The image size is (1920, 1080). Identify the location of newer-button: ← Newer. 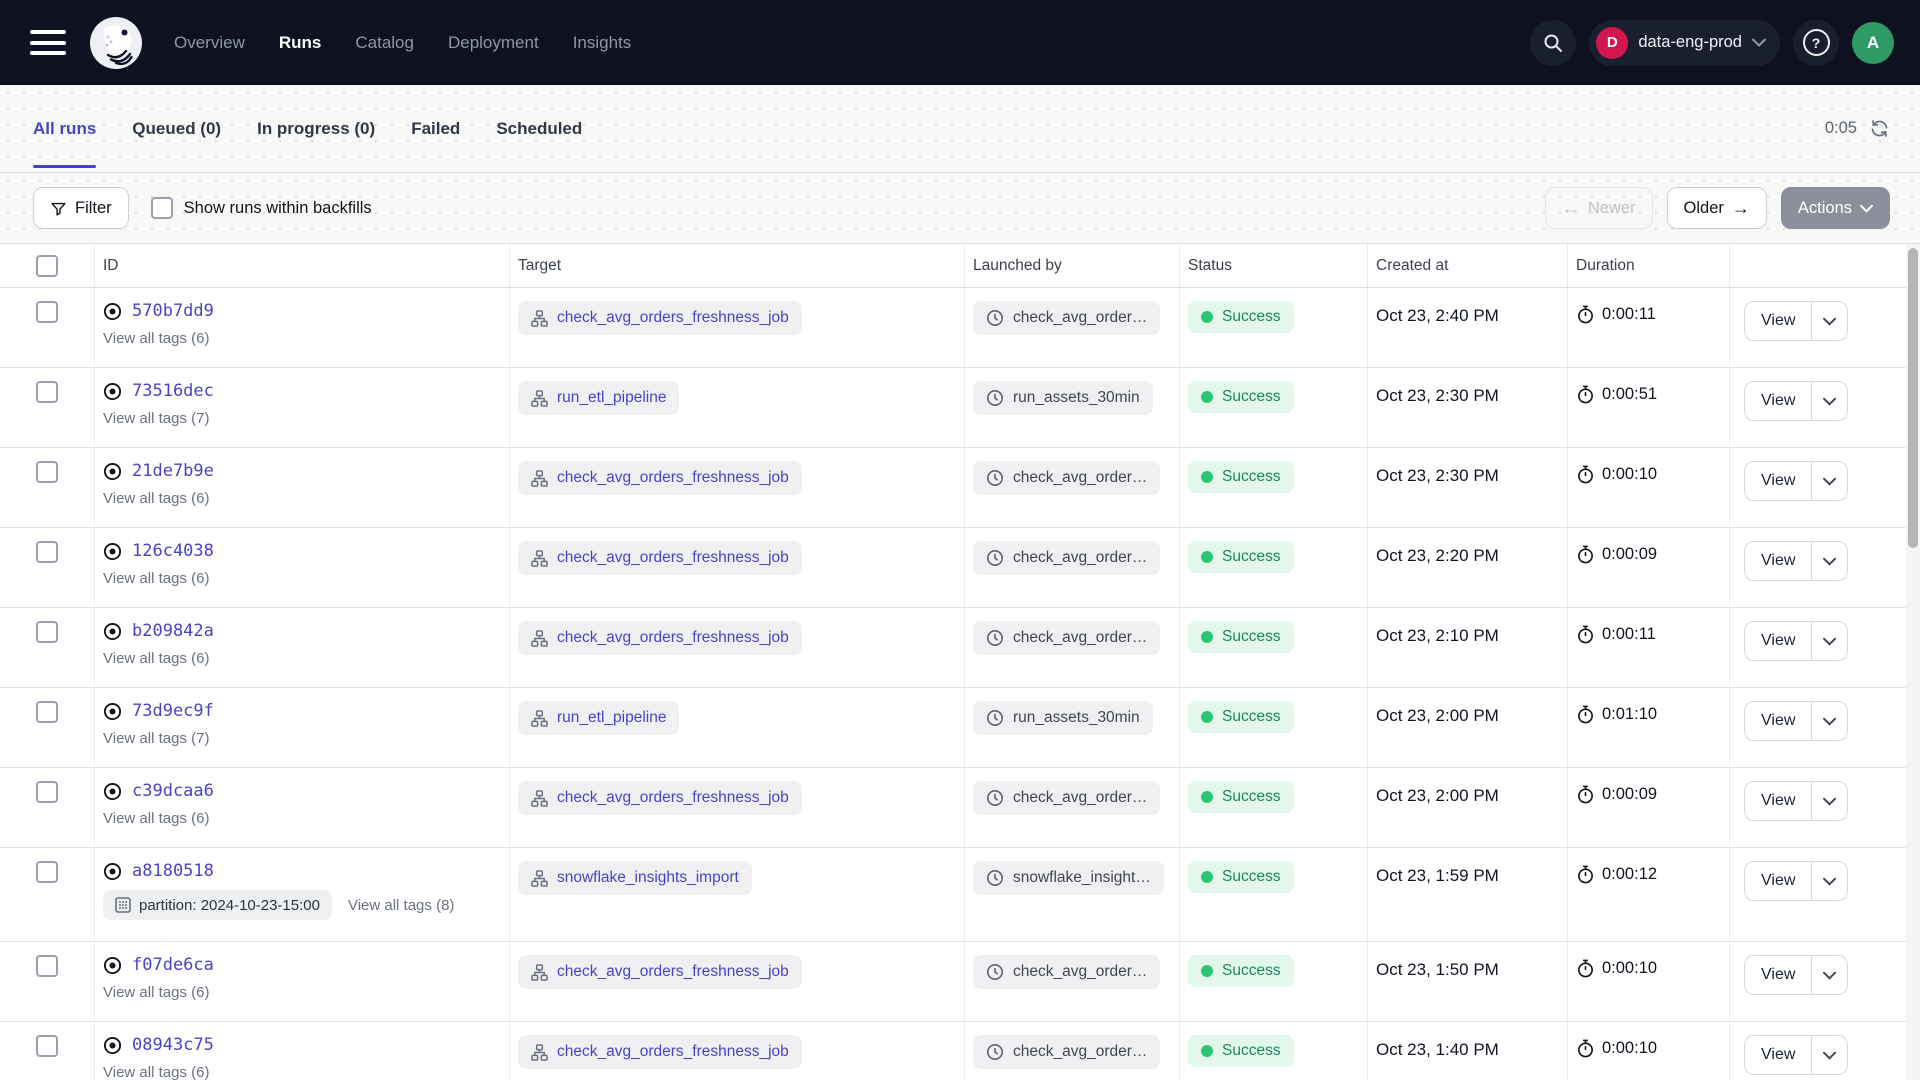
(1598, 208).